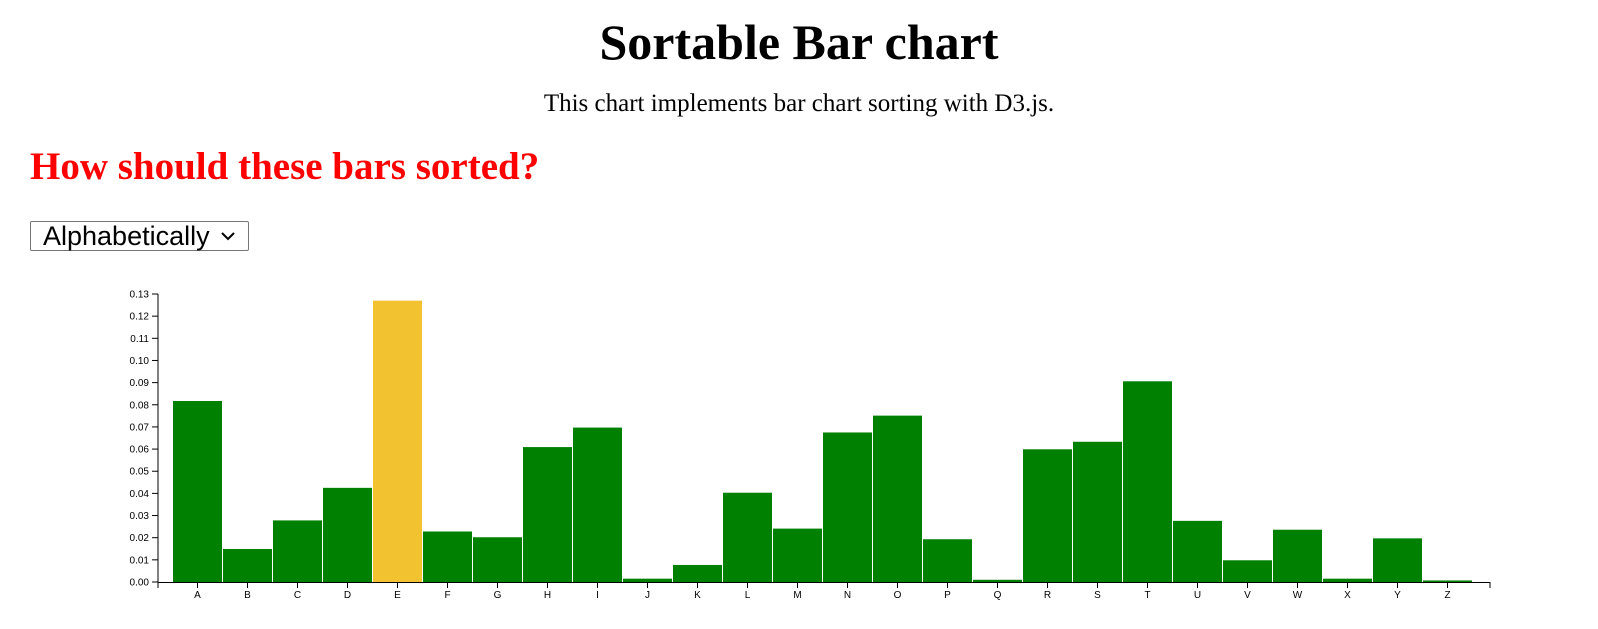 This screenshot has width=1598, height=629. What do you see at coordinates (1097, 511) in the screenshot?
I see `bar-s` at bounding box center [1097, 511].